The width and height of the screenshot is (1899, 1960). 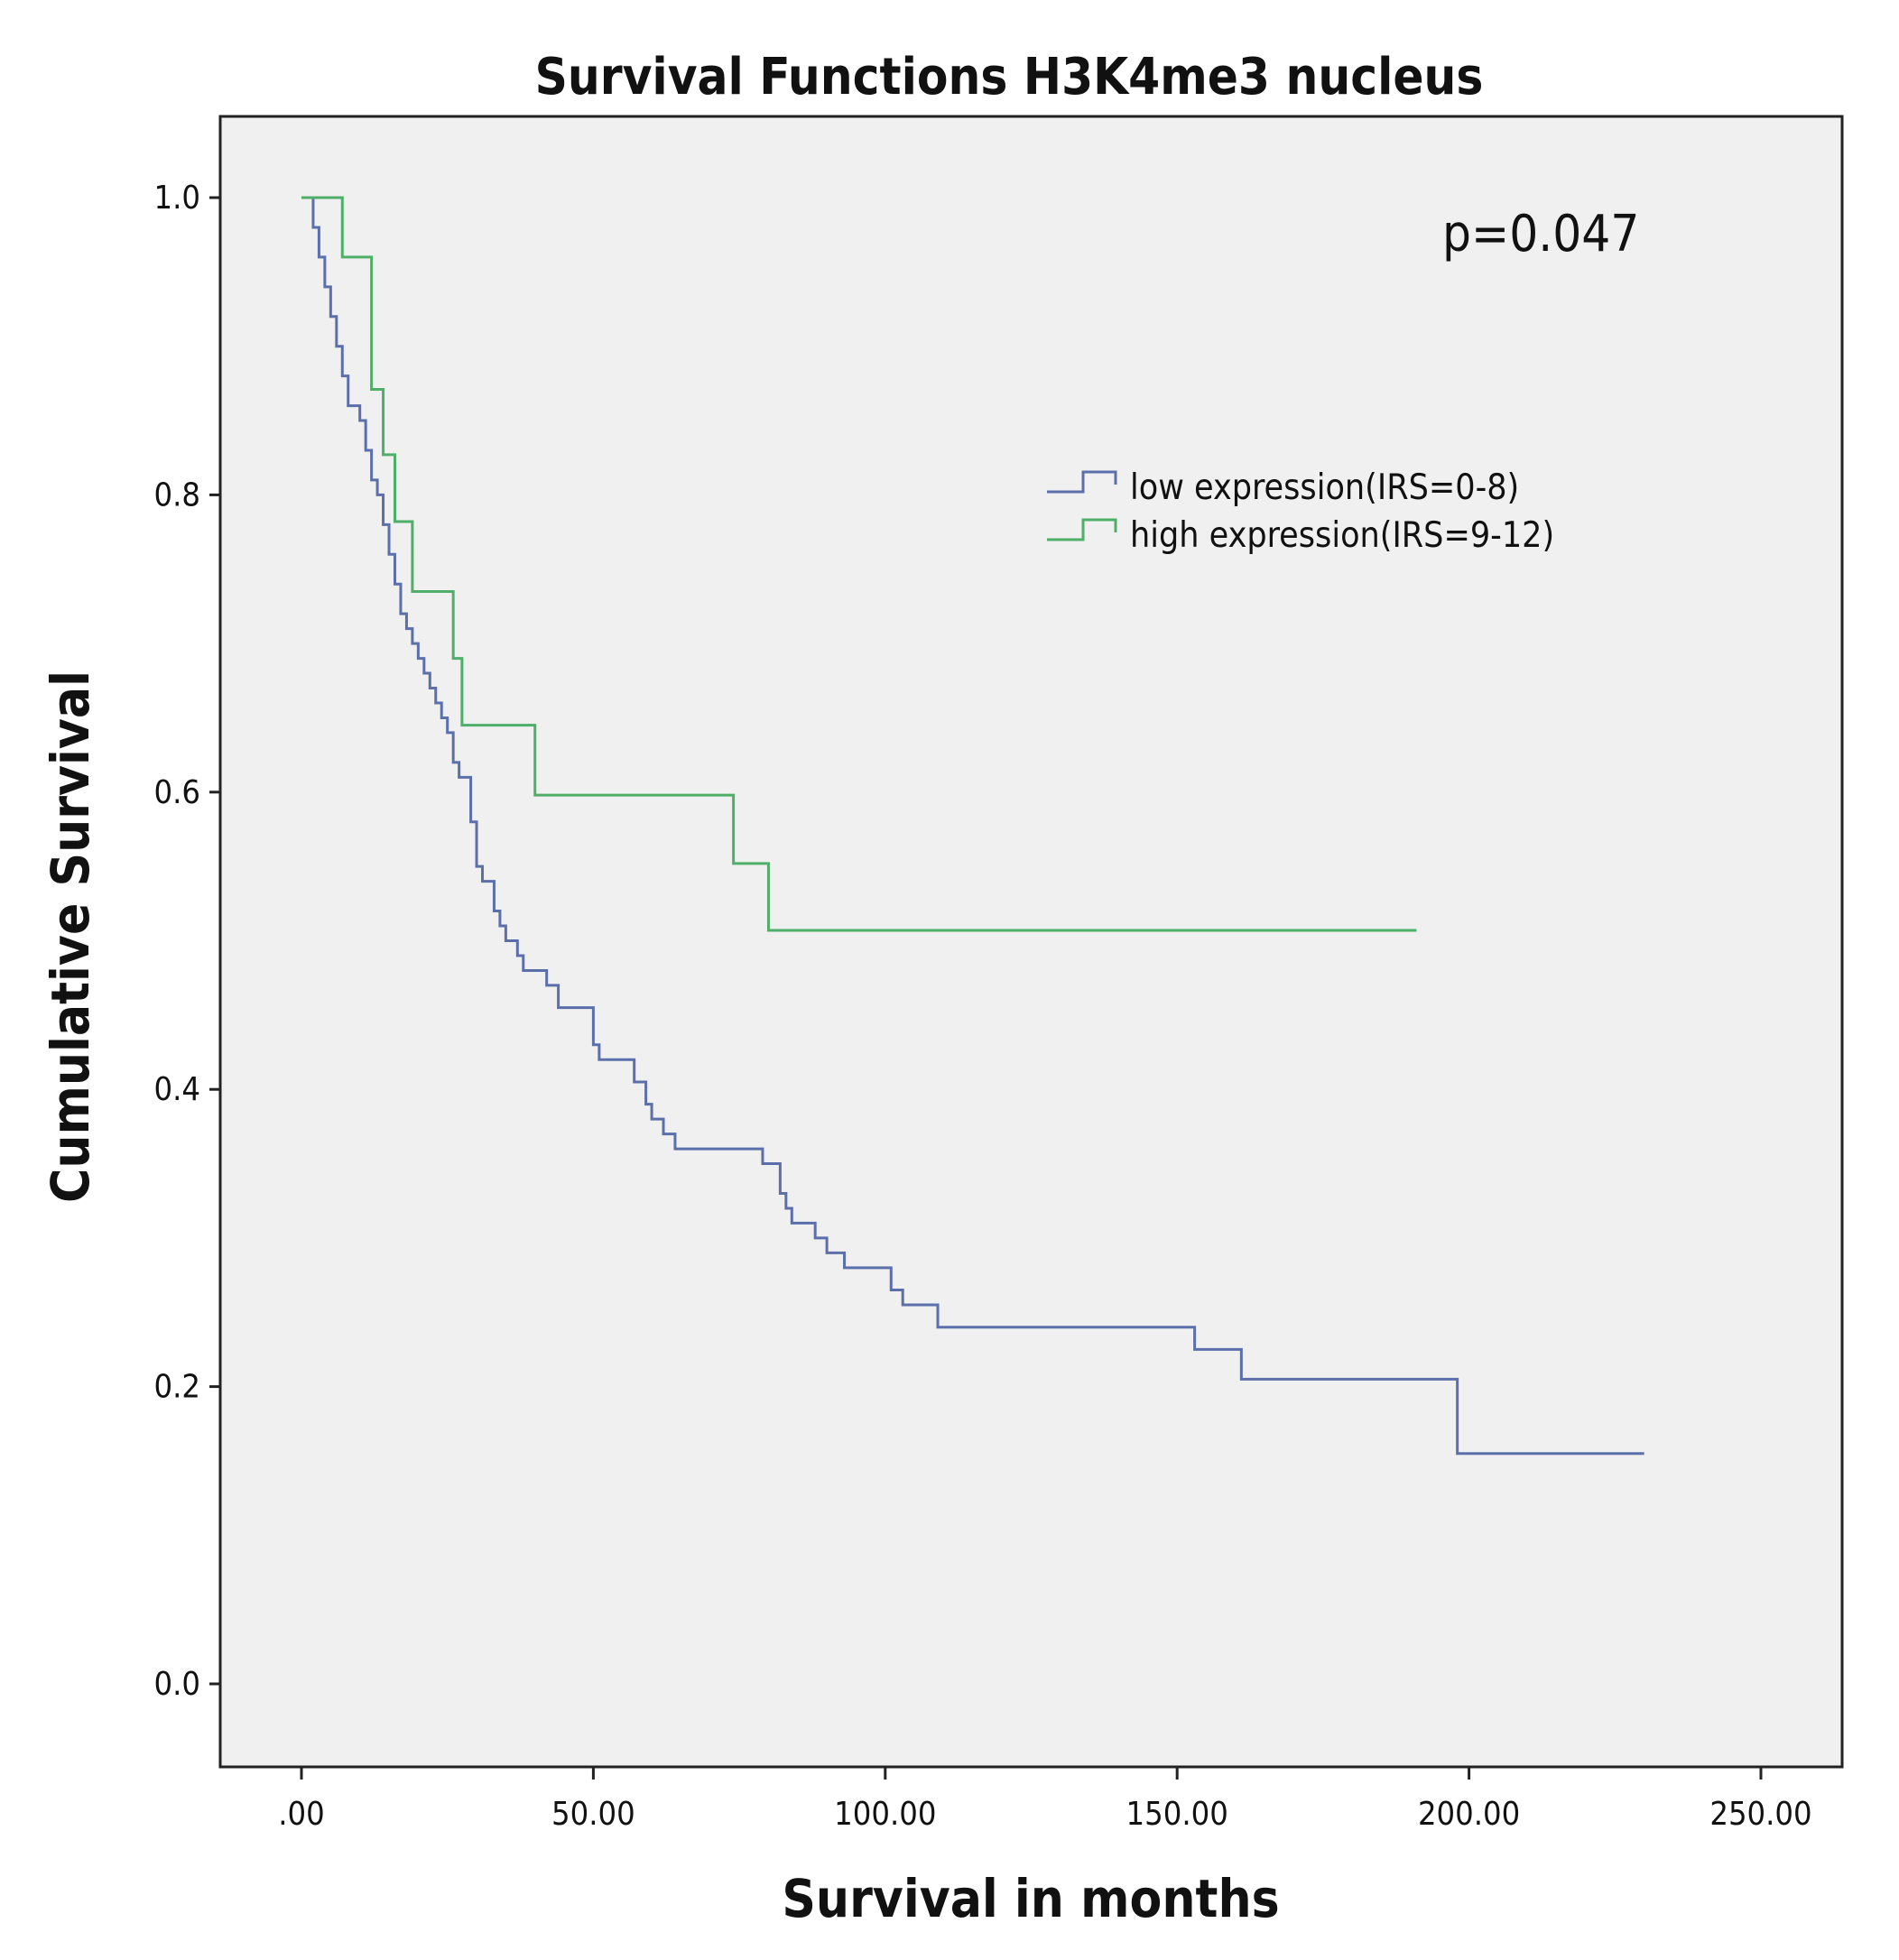 What do you see at coordinates (885, 1814) in the screenshot?
I see `x-tick-label: 100.00` at bounding box center [885, 1814].